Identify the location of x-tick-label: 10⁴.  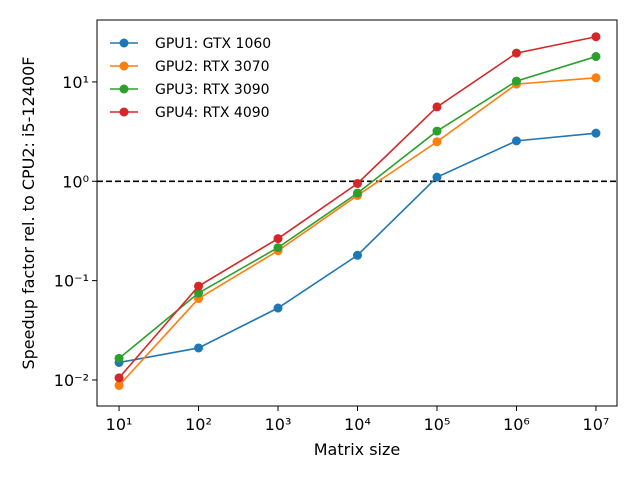
(357, 424).